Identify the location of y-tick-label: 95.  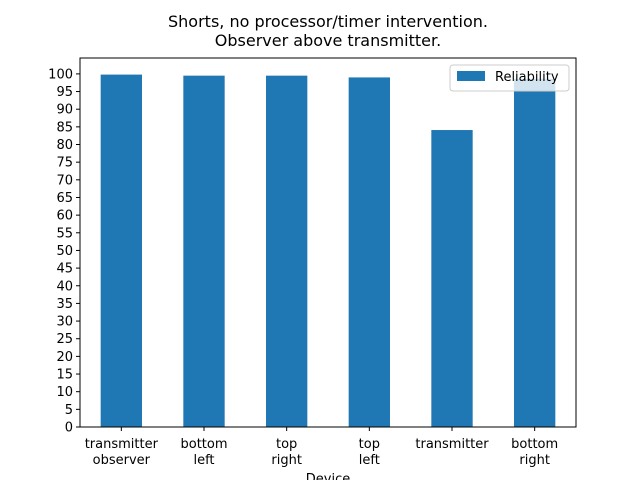
(64, 92).